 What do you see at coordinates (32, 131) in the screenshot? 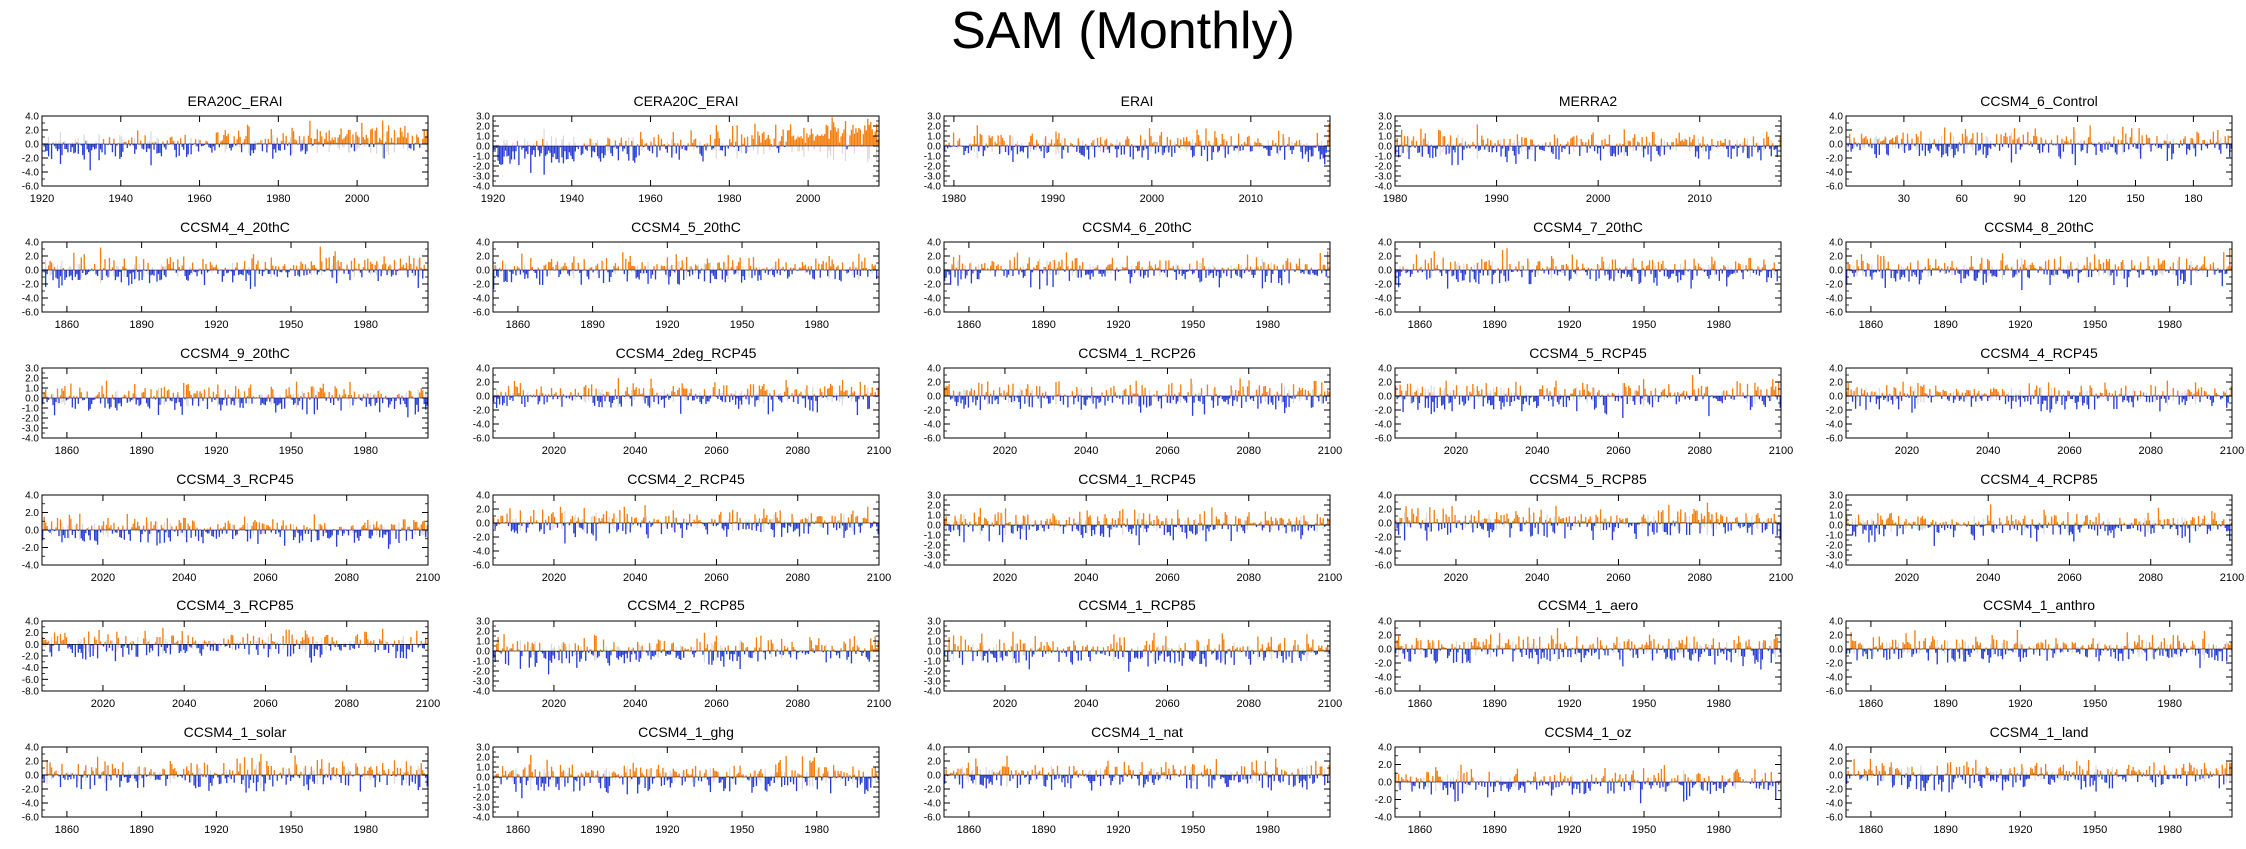
I see `y-tick-label: 2.0` at bounding box center [32, 131].